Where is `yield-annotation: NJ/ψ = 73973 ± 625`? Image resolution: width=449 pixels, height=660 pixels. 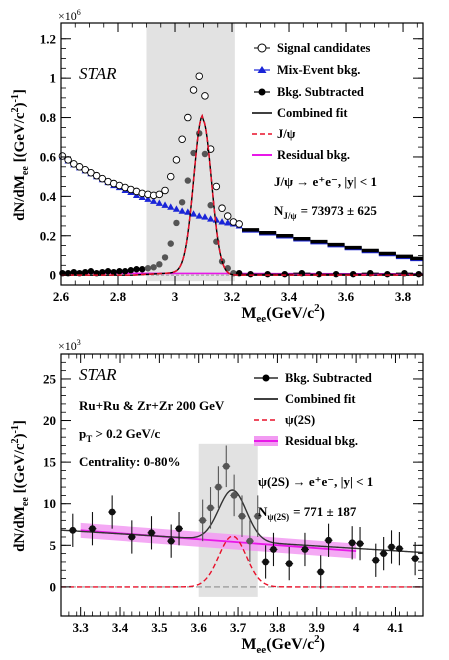
yield-annotation: NJ/ψ = 73973 ± 625 is located at coordinates (325, 212).